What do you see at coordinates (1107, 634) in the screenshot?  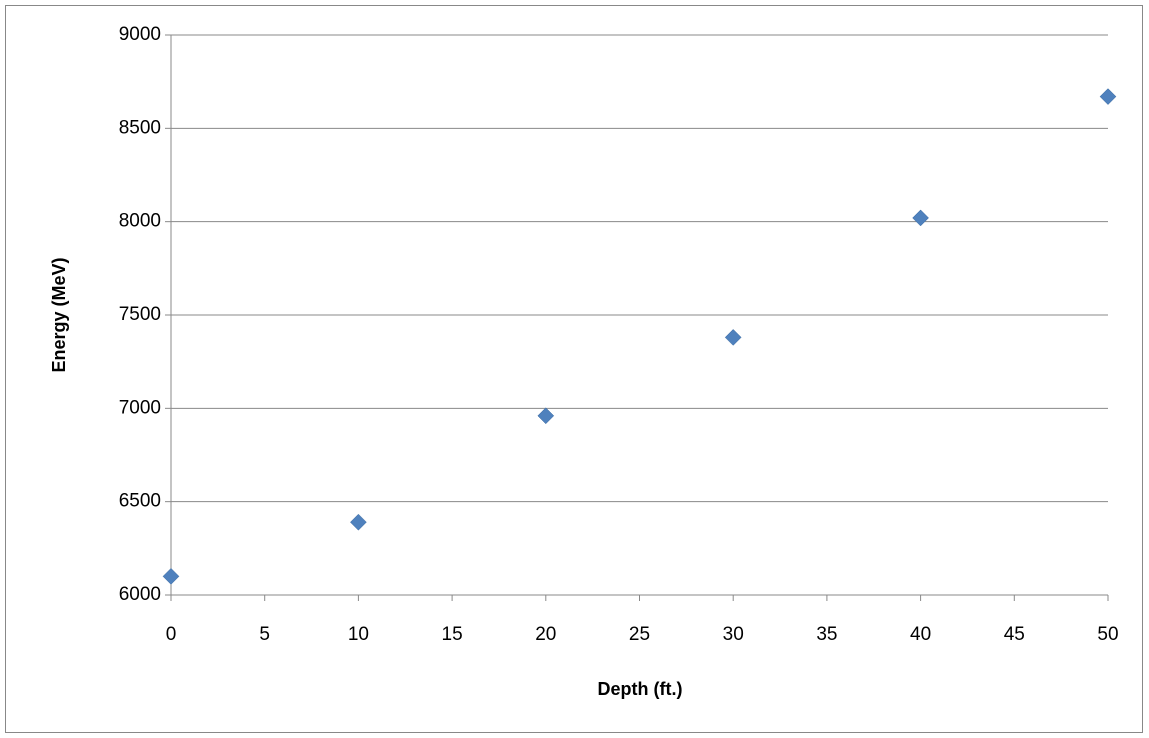 I see `x-tick-label: 50` at bounding box center [1107, 634].